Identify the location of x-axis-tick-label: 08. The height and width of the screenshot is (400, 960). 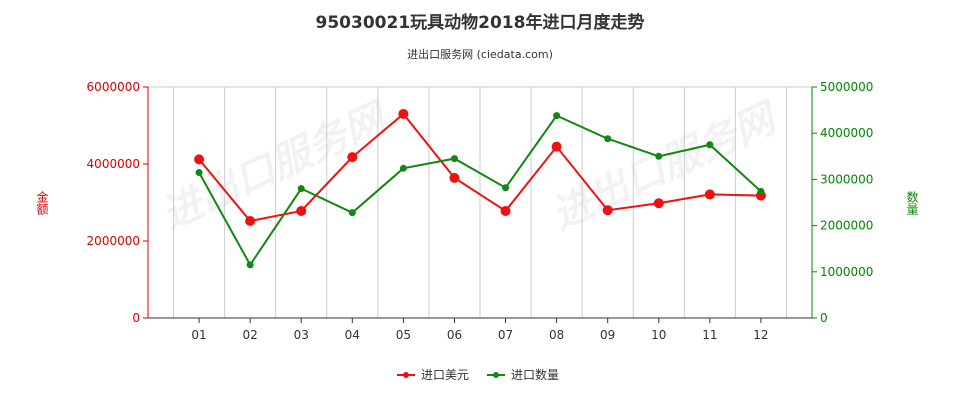
(556, 335).